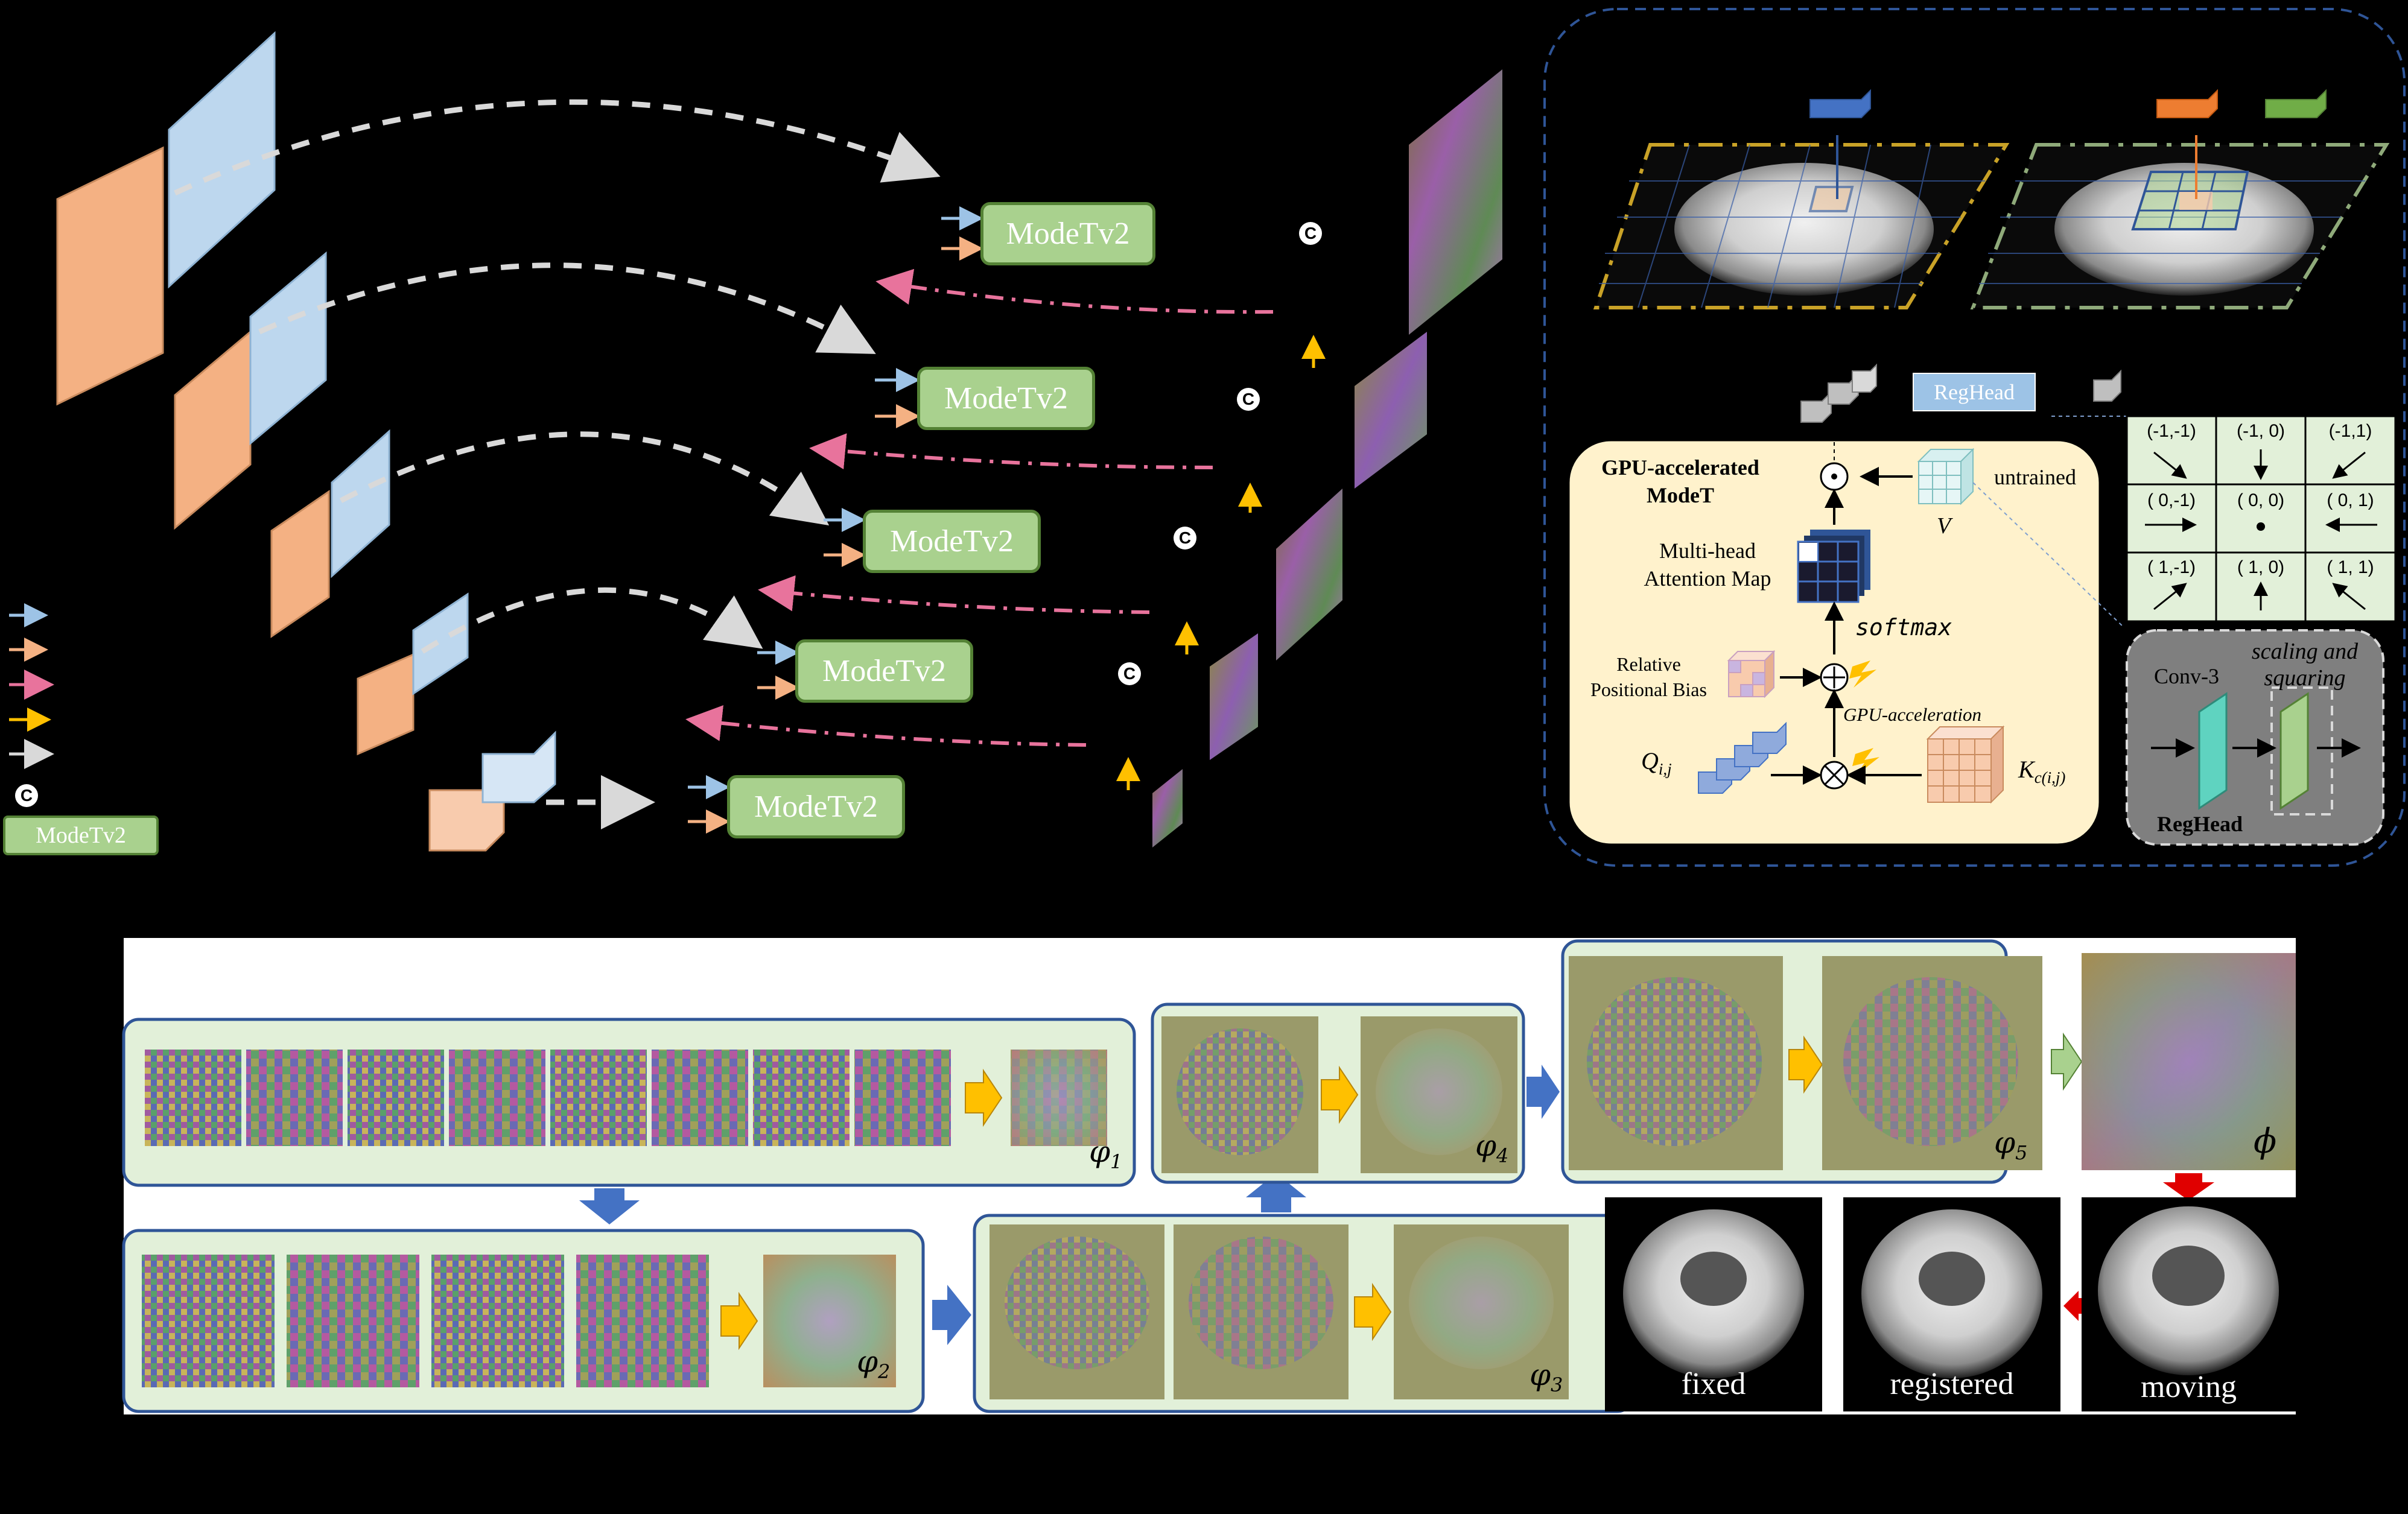 The width and height of the screenshot is (2408, 1514). What do you see at coordinates (1944, 526) in the screenshot?
I see `v-label: V` at bounding box center [1944, 526].